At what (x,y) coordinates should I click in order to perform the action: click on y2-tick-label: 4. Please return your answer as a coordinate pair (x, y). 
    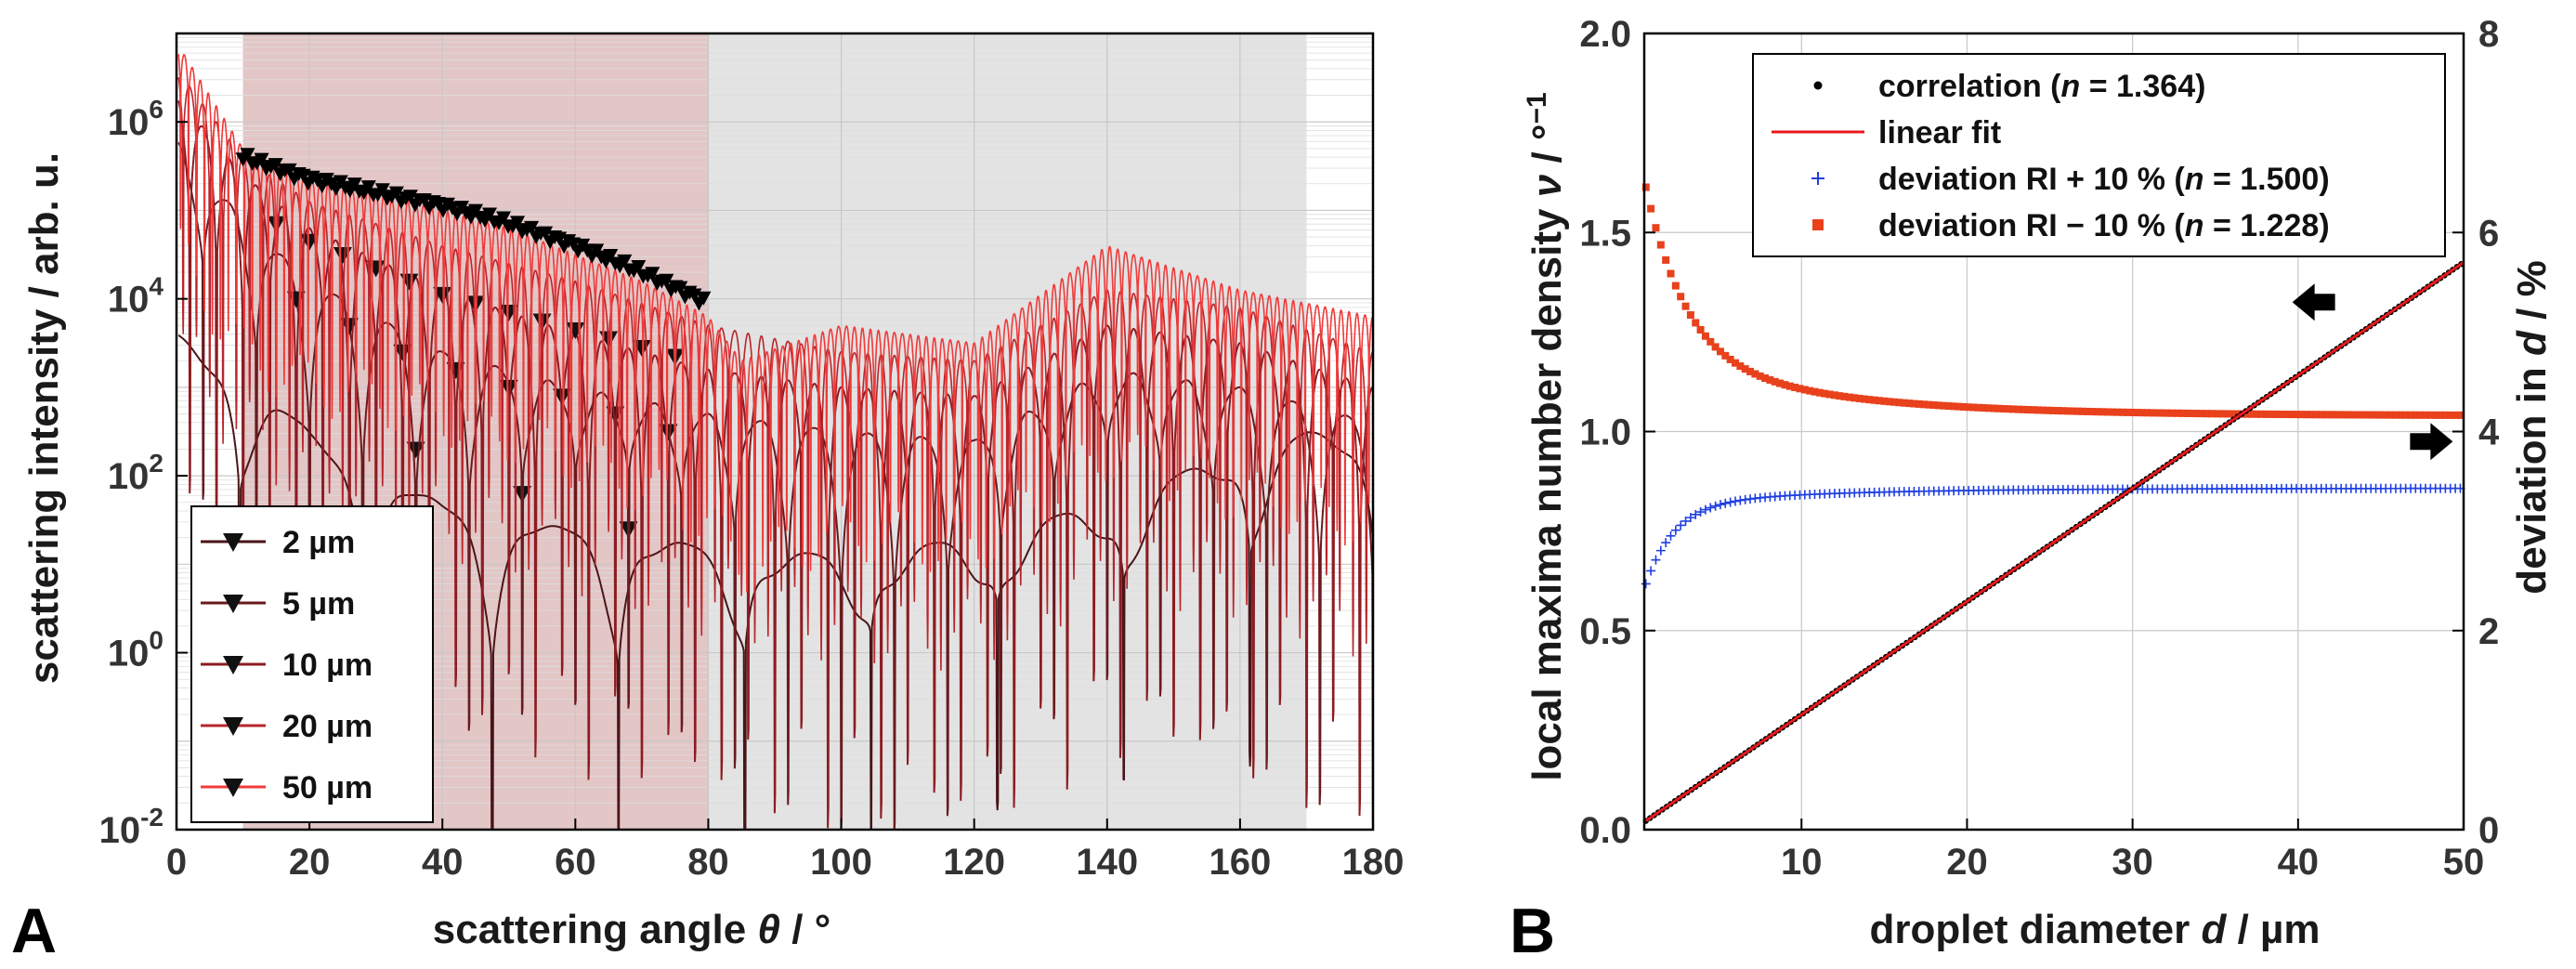
    Looking at the image, I should click on (2489, 433).